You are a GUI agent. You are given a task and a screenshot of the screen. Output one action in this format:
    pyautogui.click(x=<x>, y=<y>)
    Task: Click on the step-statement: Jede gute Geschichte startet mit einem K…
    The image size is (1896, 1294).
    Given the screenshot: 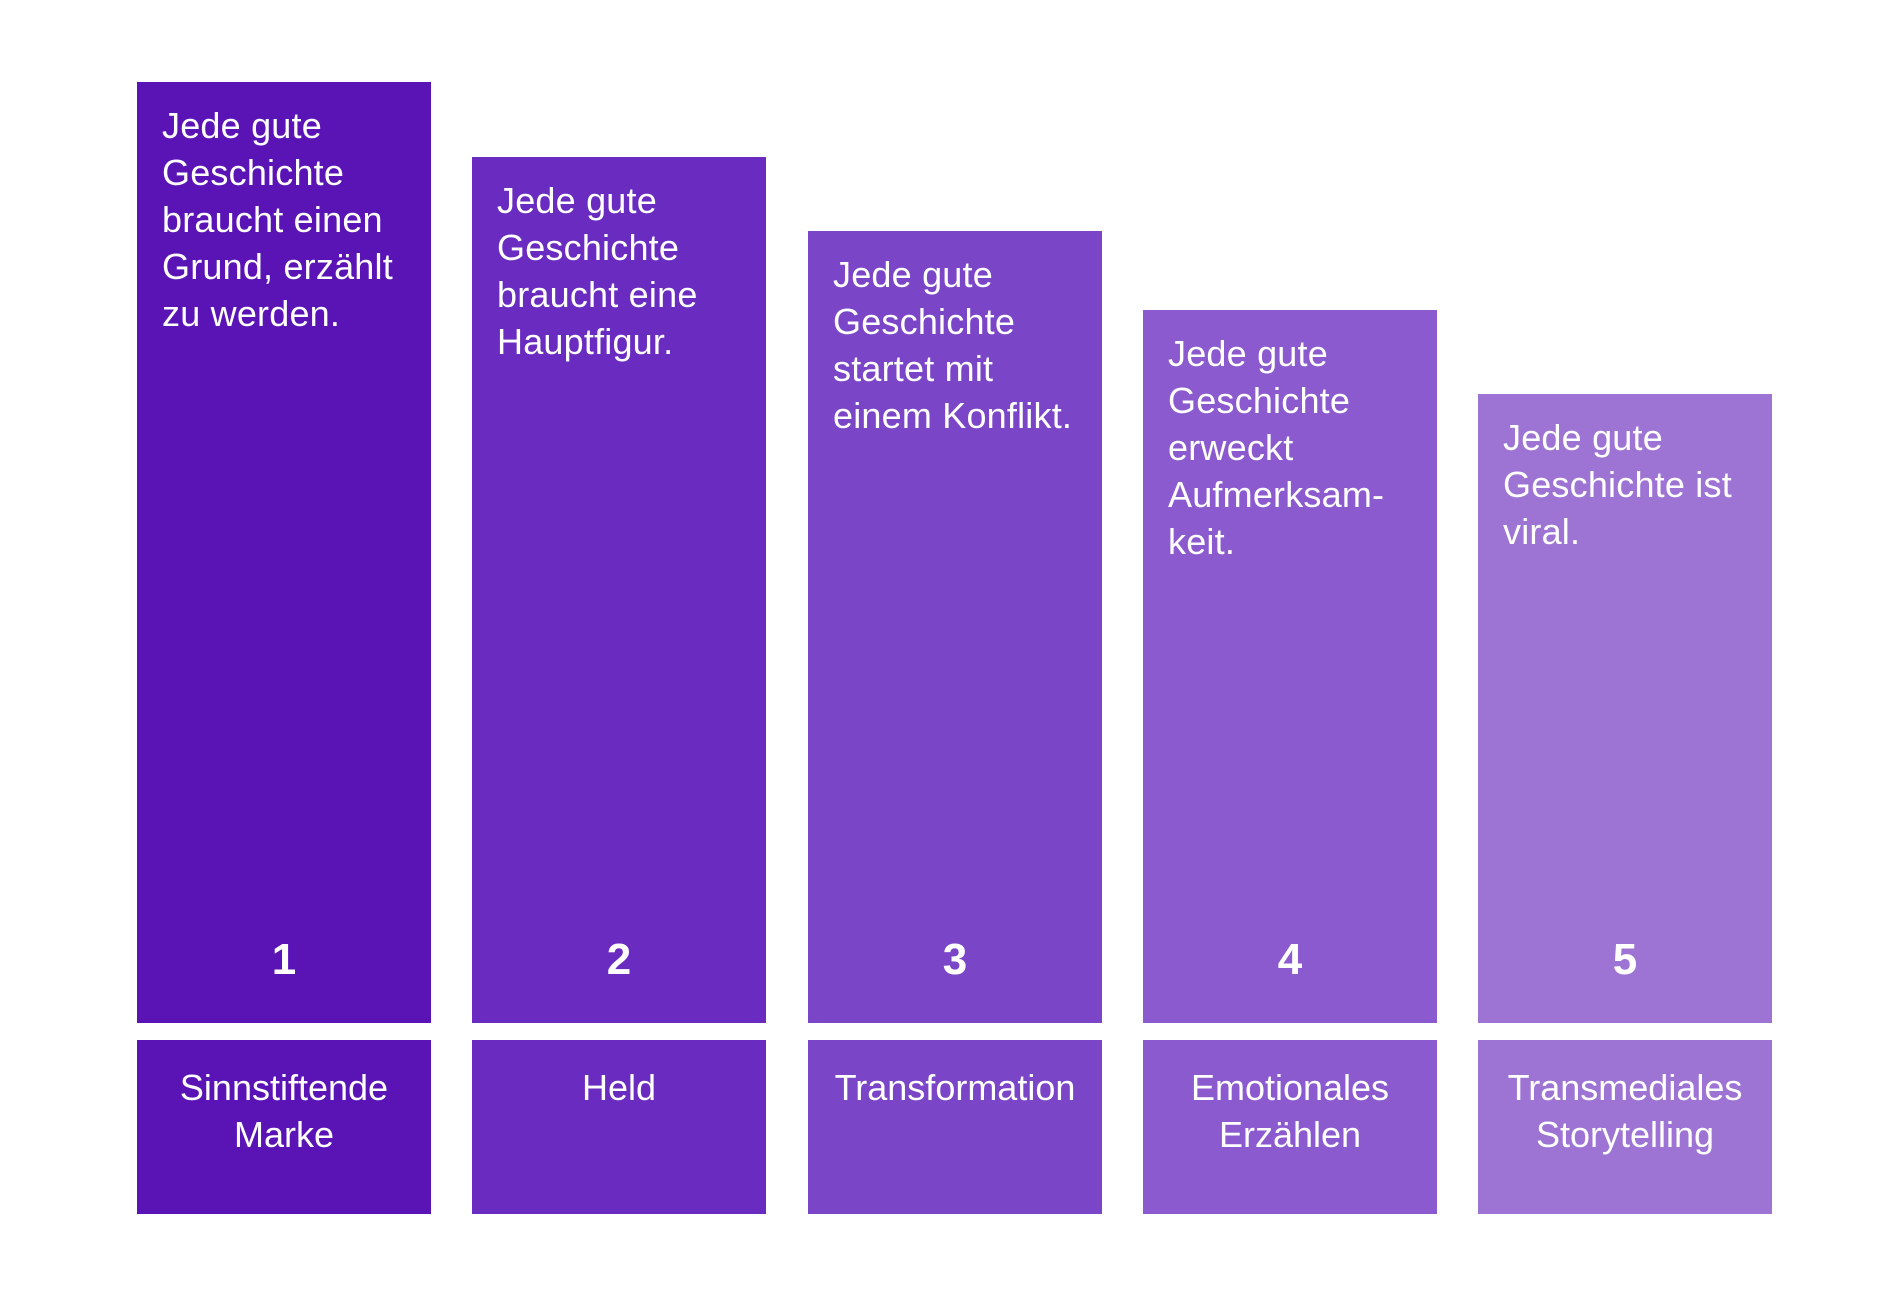 What is the action you would take?
    pyautogui.click(x=953, y=345)
    